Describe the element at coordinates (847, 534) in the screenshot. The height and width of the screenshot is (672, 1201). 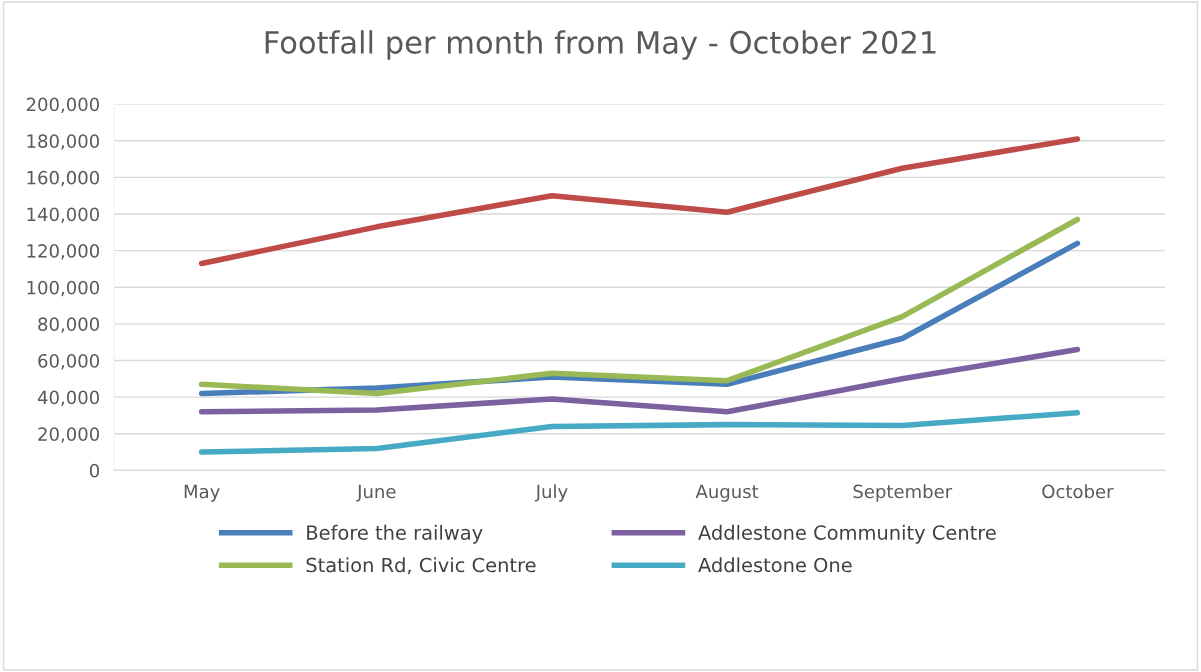
I see `legend-label: Addlestone Community Centre` at that location.